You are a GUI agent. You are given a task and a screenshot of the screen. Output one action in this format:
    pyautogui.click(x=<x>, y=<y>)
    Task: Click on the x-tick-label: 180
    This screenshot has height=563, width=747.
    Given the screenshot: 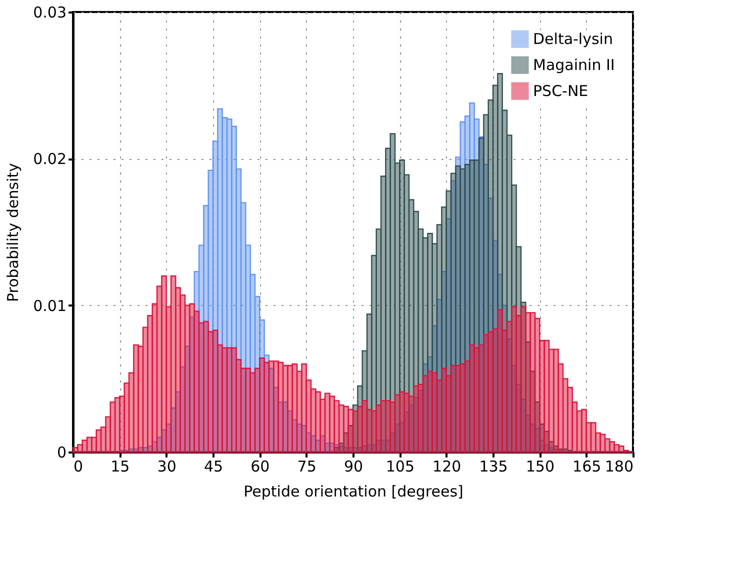 What is the action you would take?
    pyautogui.click(x=619, y=467)
    